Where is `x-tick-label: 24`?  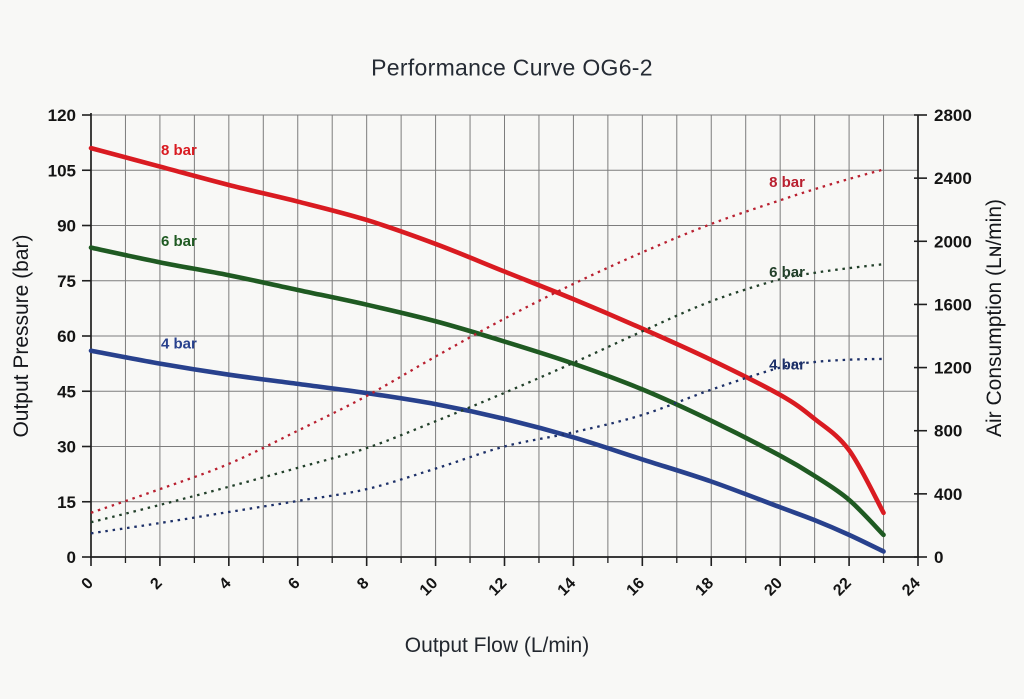 x-tick-label: 24 is located at coordinates (911, 587).